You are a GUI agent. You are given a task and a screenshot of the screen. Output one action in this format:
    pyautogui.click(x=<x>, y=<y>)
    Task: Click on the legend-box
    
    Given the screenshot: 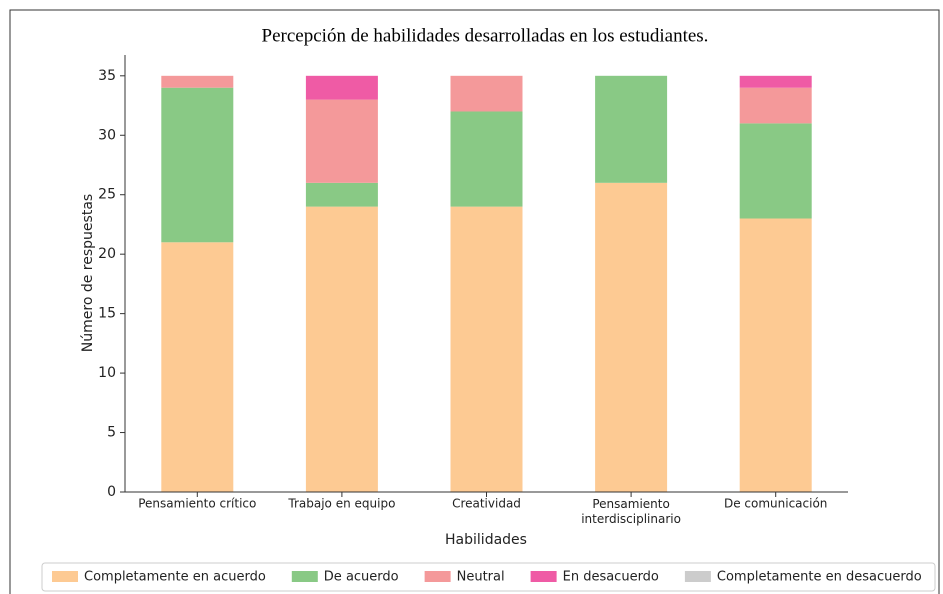 What is the action you would take?
    pyautogui.click(x=488, y=577)
    